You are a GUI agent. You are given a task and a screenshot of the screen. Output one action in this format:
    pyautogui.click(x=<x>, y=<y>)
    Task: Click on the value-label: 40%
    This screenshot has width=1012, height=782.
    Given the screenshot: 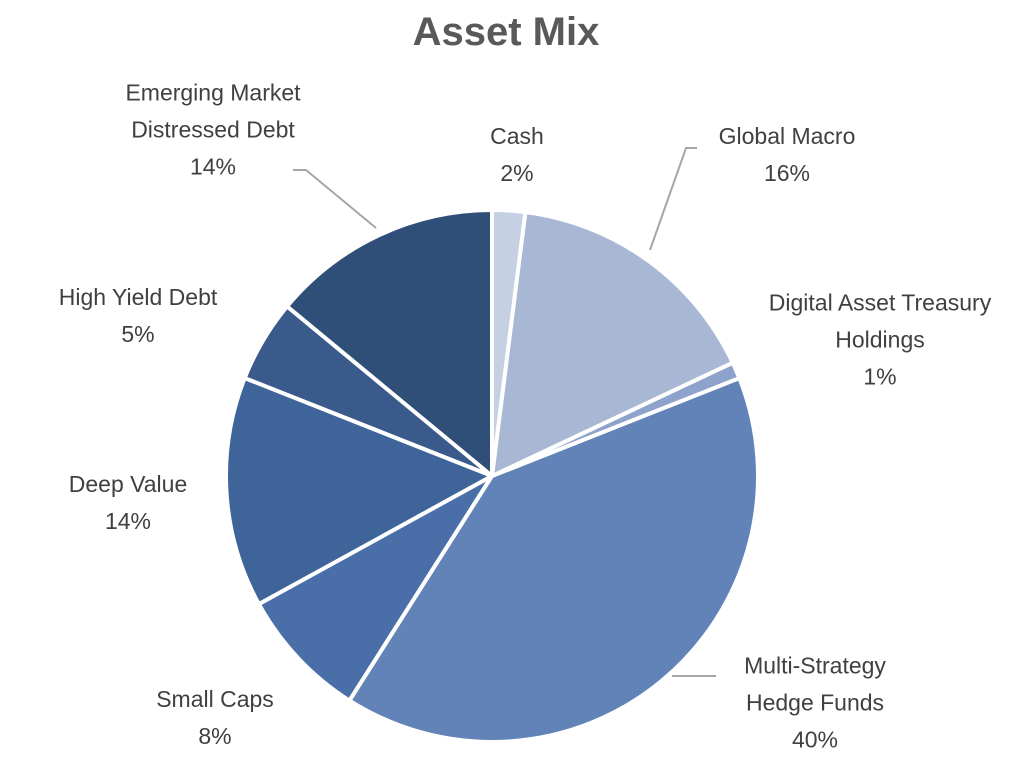 What is the action you would take?
    pyautogui.click(x=815, y=739)
    